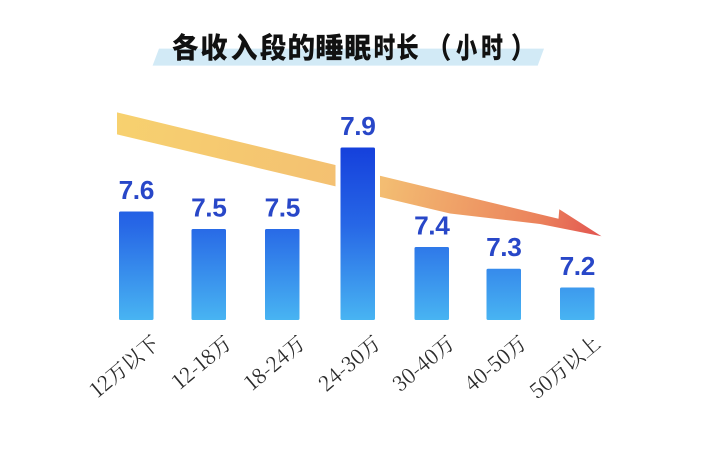  Describe the element at coordinates (136, 190) in the screenshot. I see `svg-text: 7.6` at that location.